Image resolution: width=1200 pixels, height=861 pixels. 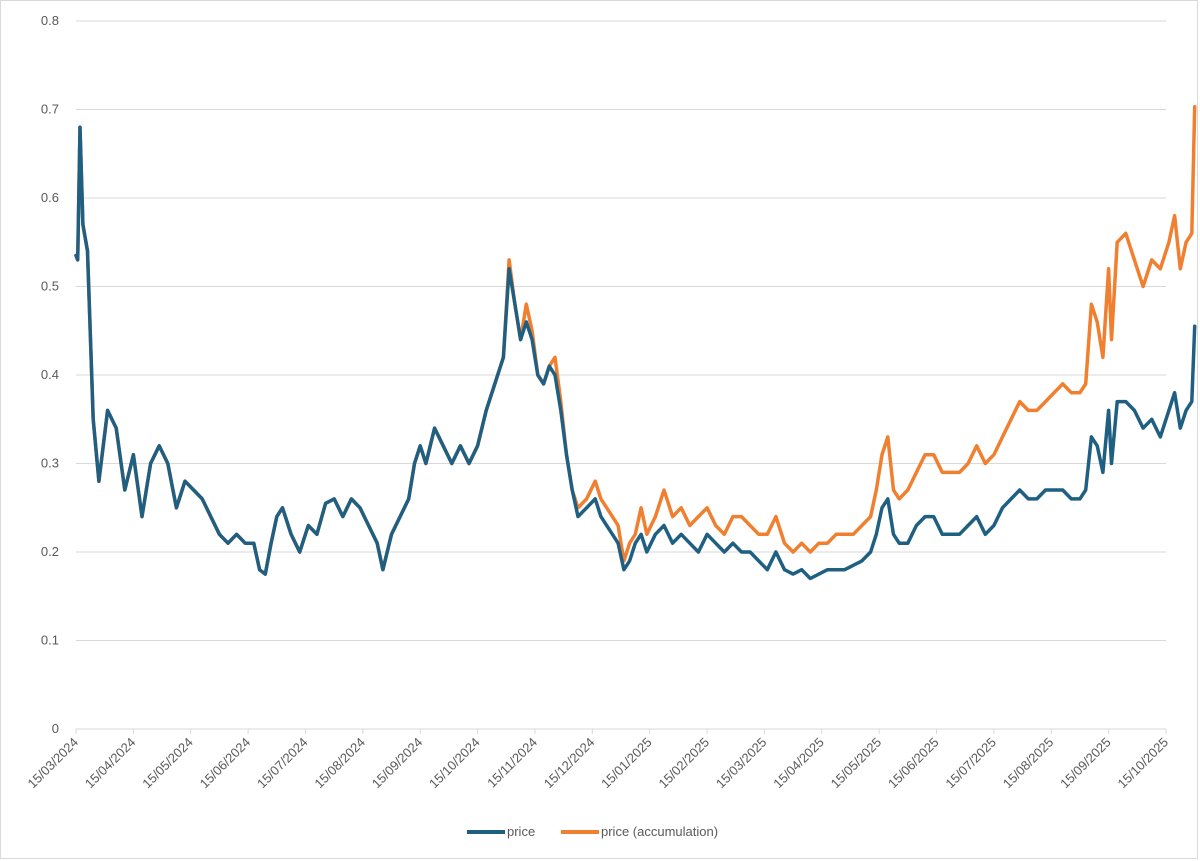 I want to click on x-tick-label: 15/03/2024, so click(x=52, y=763).